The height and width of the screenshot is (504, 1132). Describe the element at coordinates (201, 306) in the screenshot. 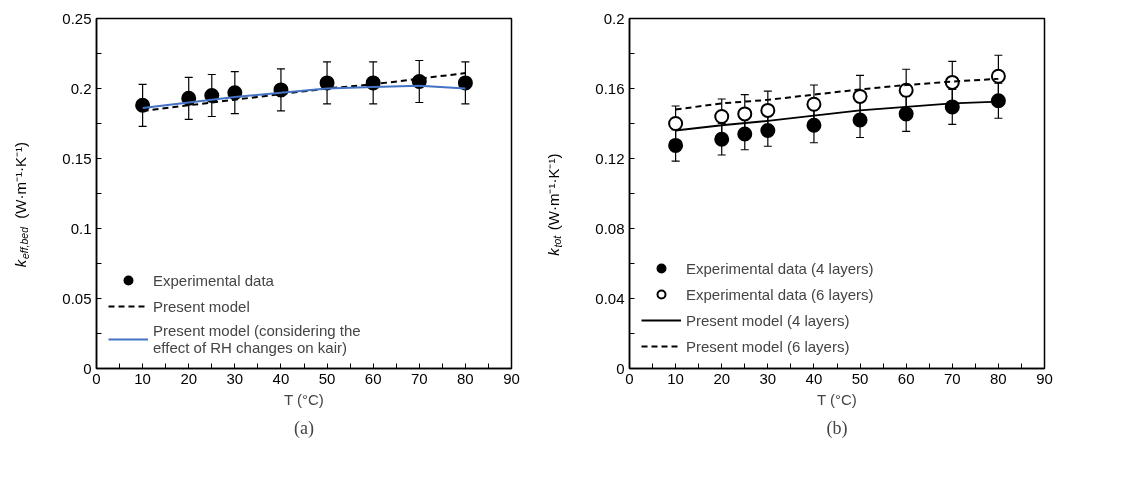

I see `legend-label: Present model` at that location.